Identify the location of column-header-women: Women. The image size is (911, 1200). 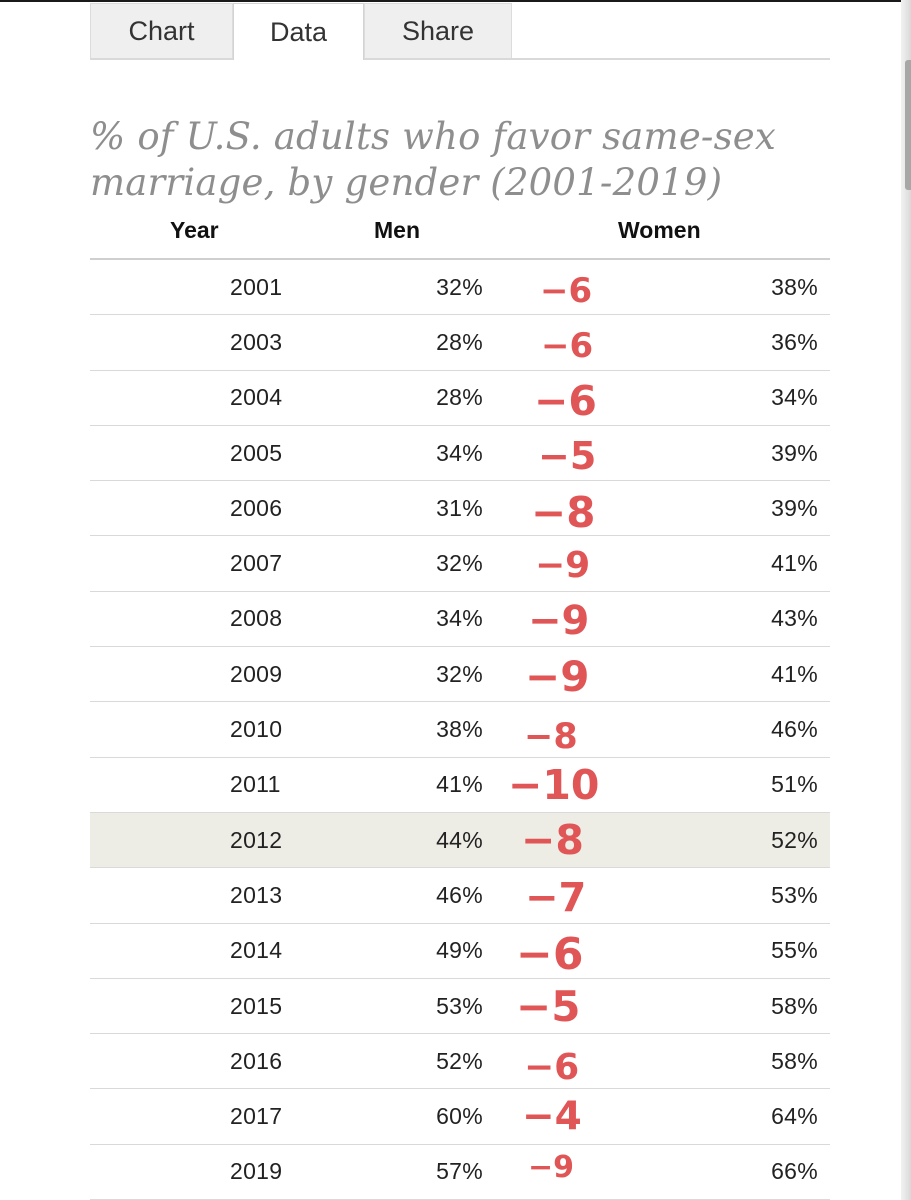
(659, 230).